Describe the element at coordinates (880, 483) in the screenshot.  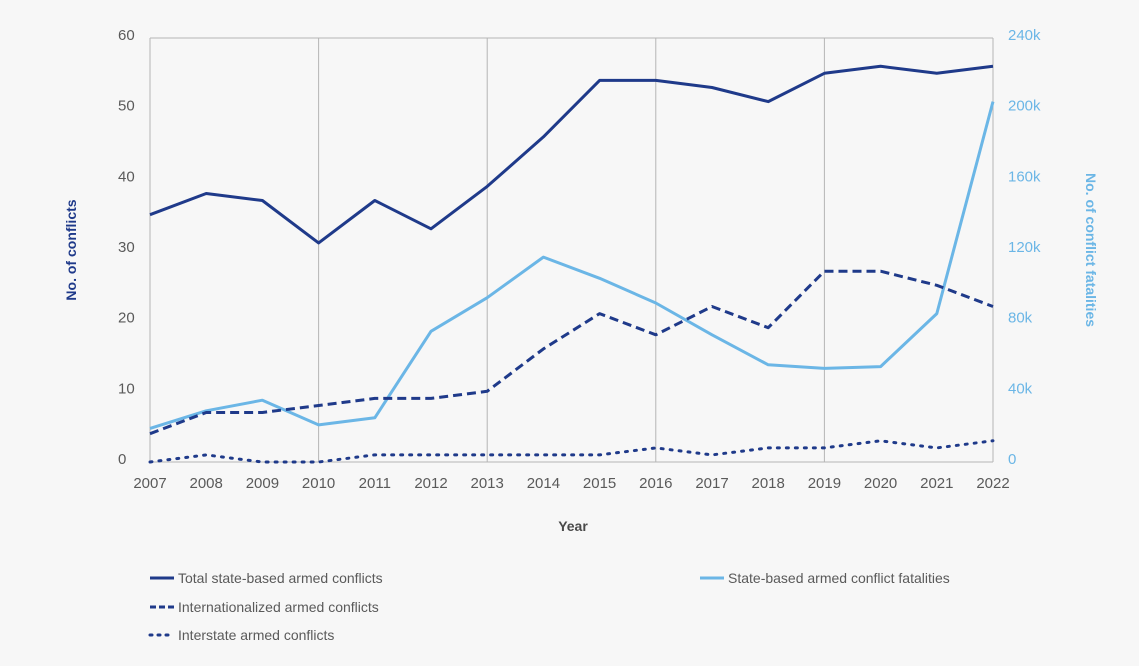
I see `x-tick-label: 2020` at that location.